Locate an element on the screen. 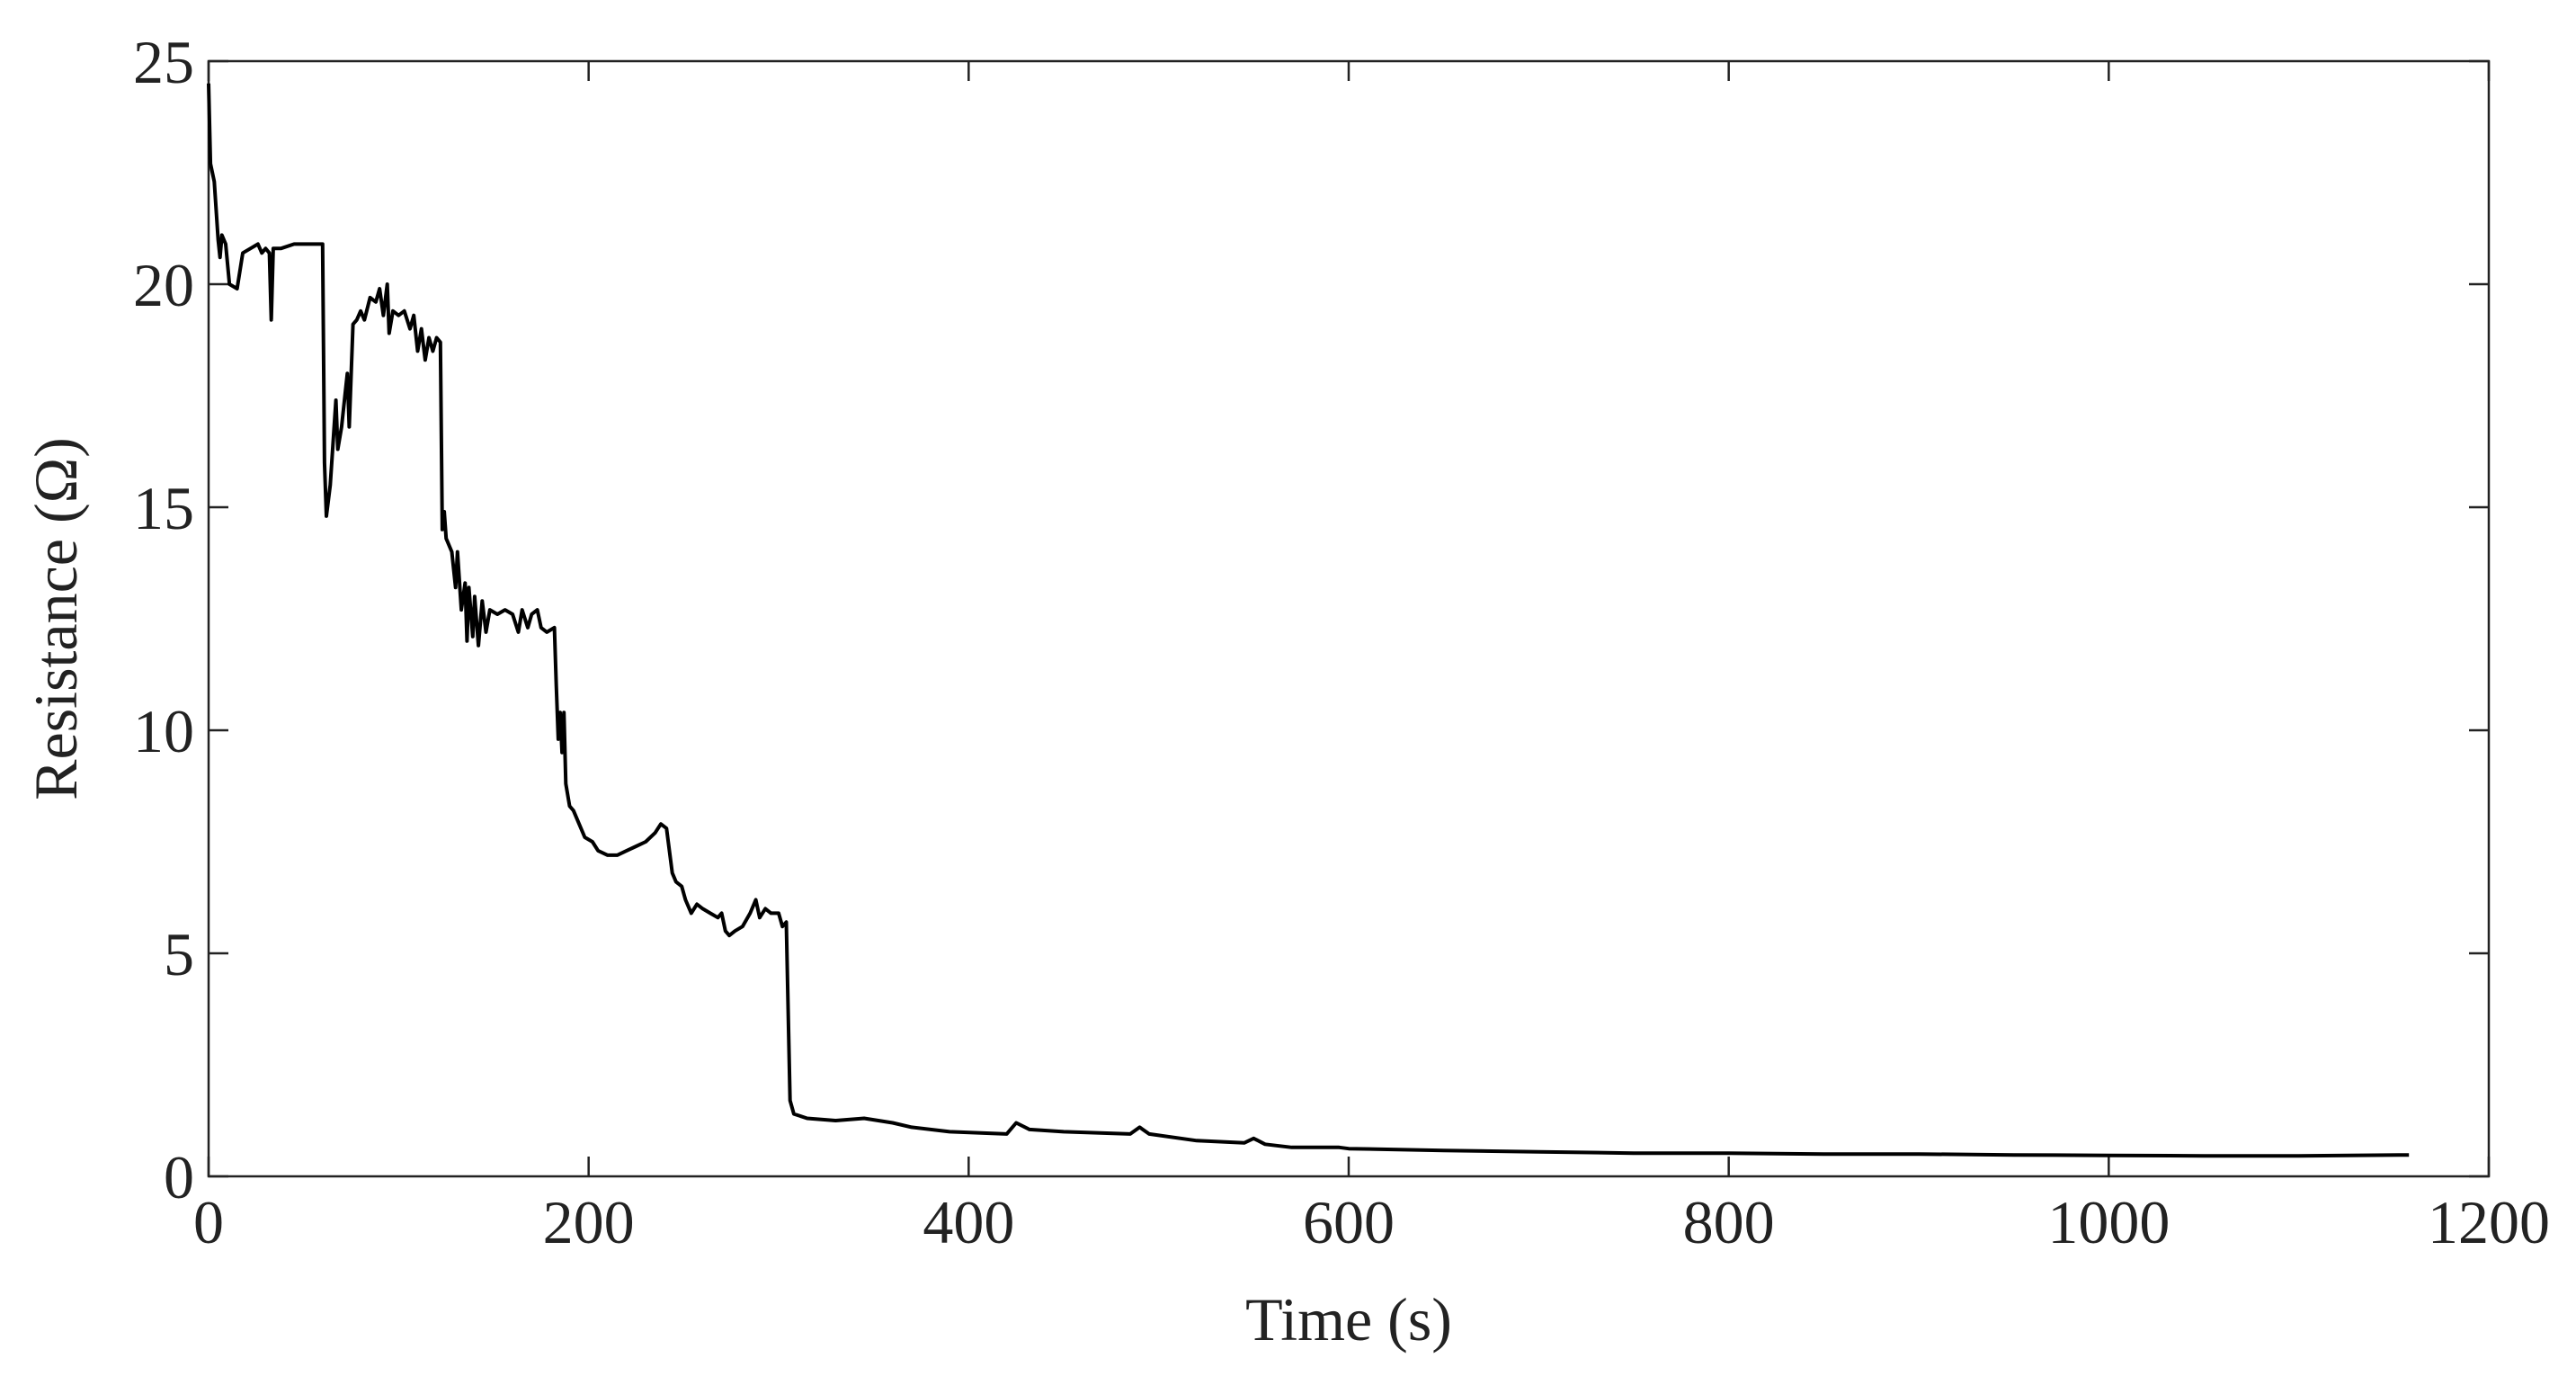 This screenshot has width=2576, height=1376. x-tick-label: 800 is located at coordinates (1729, 1222).